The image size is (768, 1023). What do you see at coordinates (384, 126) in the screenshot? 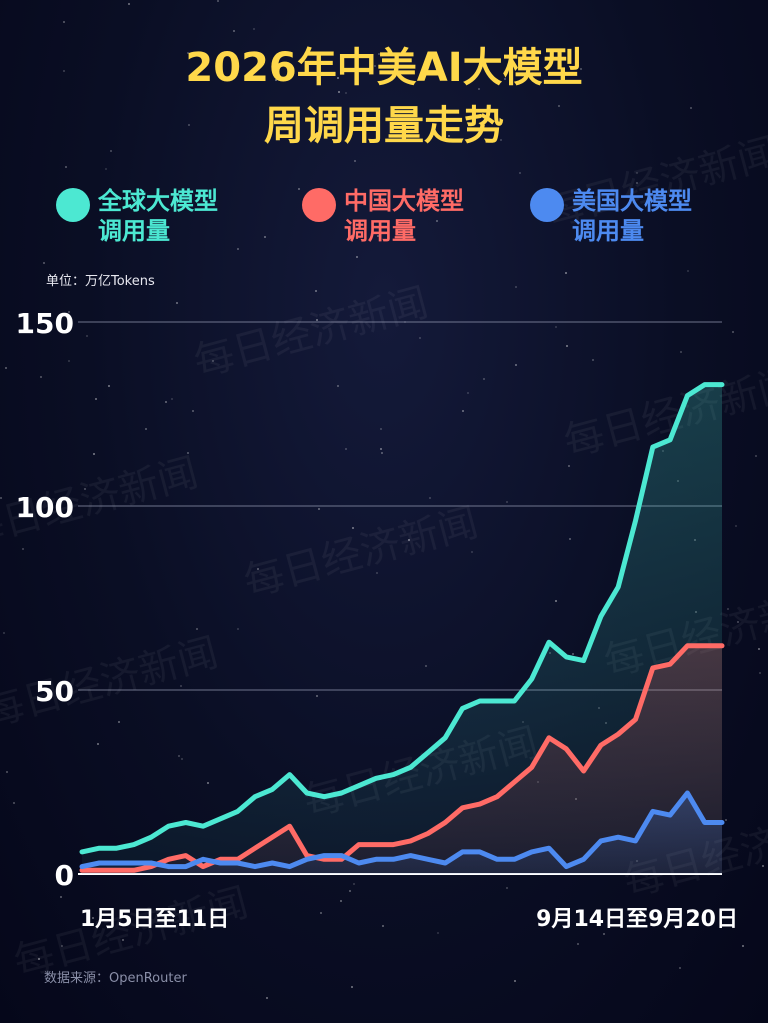
I see `chart-title-line2: 周调用量走势` at bounding box center [384, 126].